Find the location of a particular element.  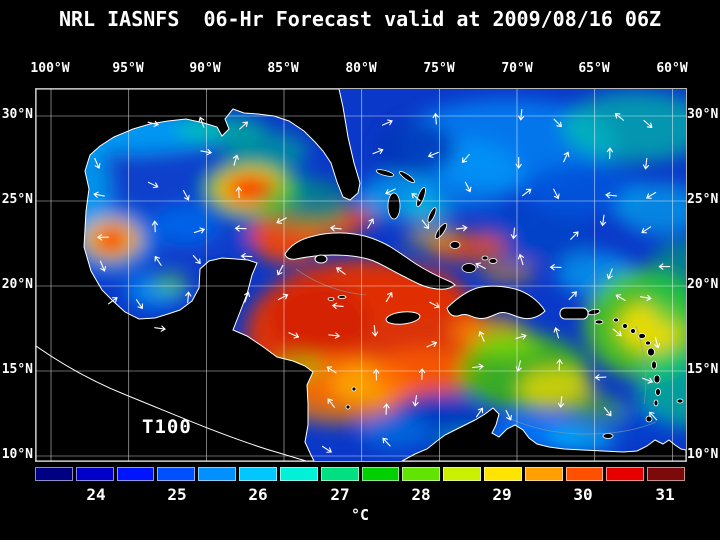

colorbar-tick-label: 27 is located at coordinates (340, 494).